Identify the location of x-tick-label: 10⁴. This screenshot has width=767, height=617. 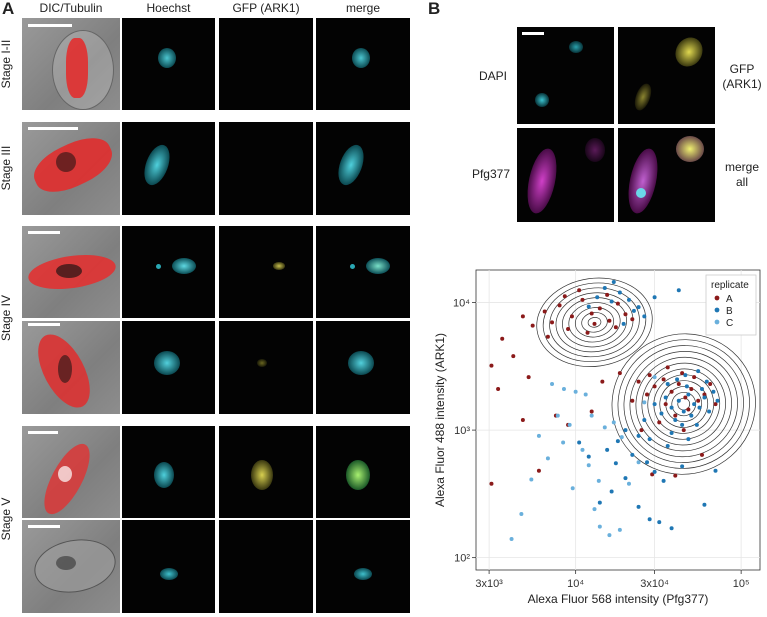
(575, 584).